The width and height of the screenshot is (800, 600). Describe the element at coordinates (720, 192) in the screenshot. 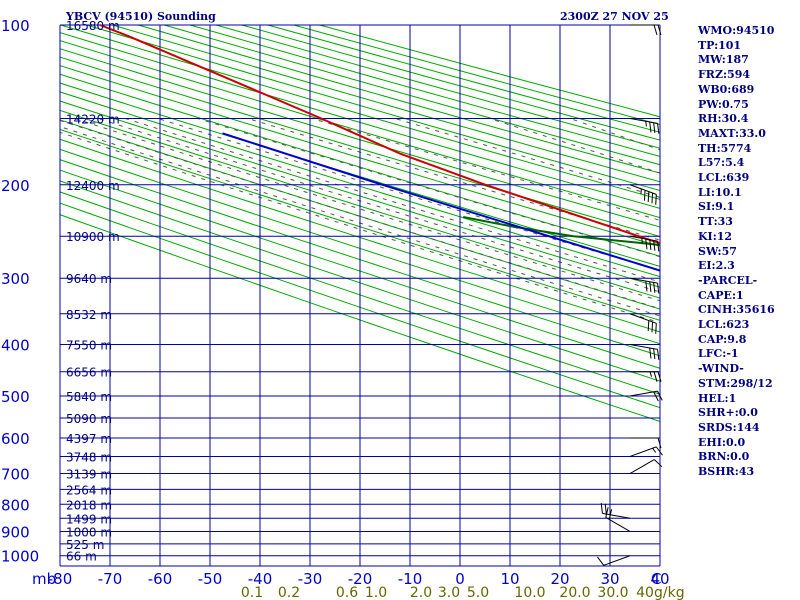

I see `index-item: LI:10.1` at that location.